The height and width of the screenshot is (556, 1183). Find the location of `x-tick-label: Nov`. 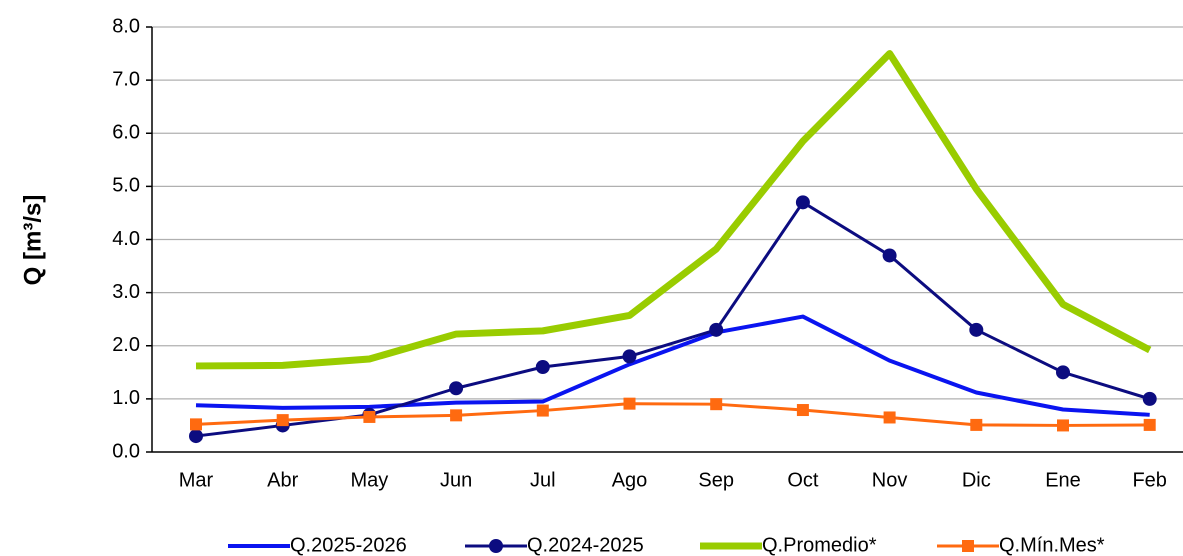

x-tick-label: Nov is located at coordinates (890, 480).